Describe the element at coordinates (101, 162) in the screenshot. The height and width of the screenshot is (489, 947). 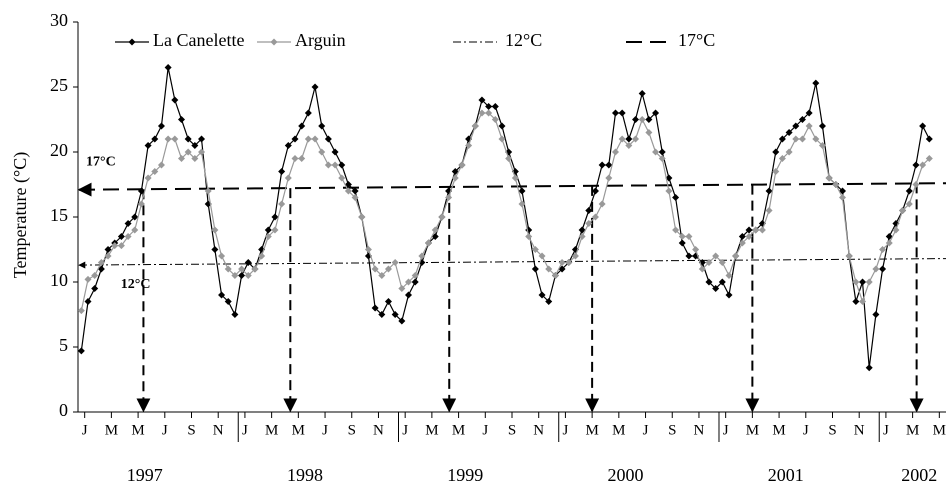
I see `annotation: 17°C` at that location.